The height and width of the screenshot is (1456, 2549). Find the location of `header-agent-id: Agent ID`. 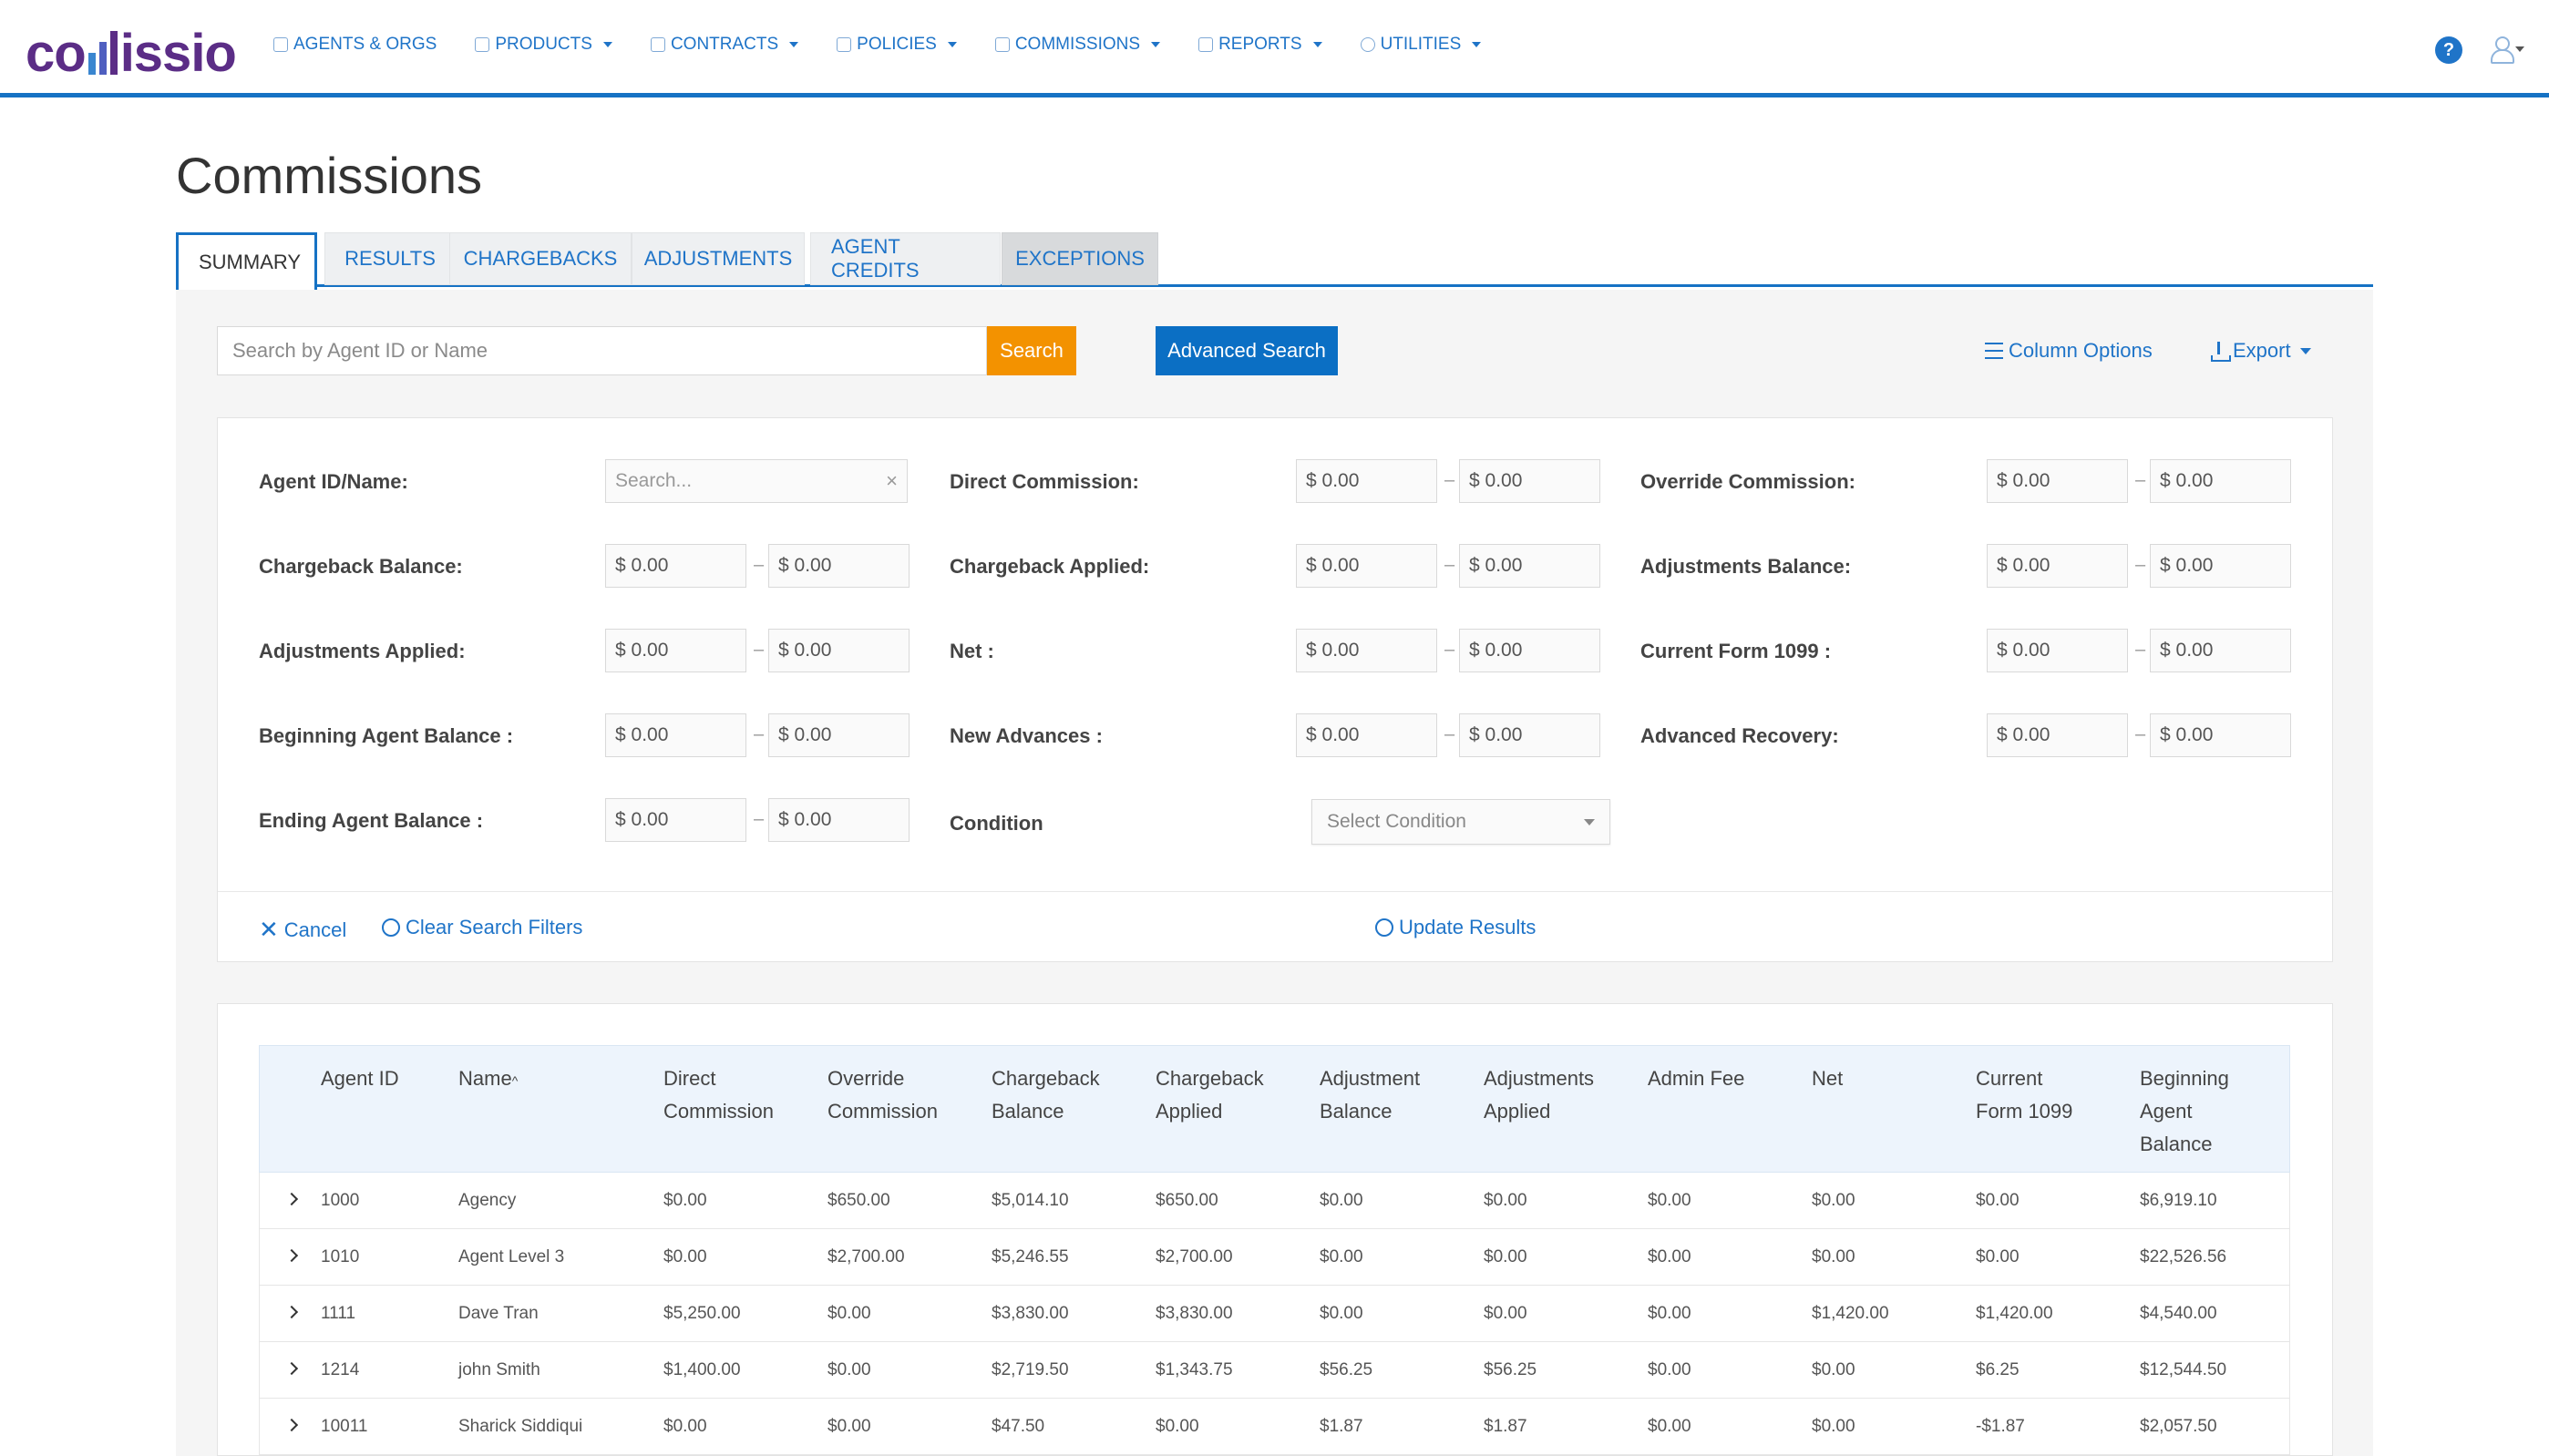

header-agent-id: Agent ID is located at coordinates (360, 1078).